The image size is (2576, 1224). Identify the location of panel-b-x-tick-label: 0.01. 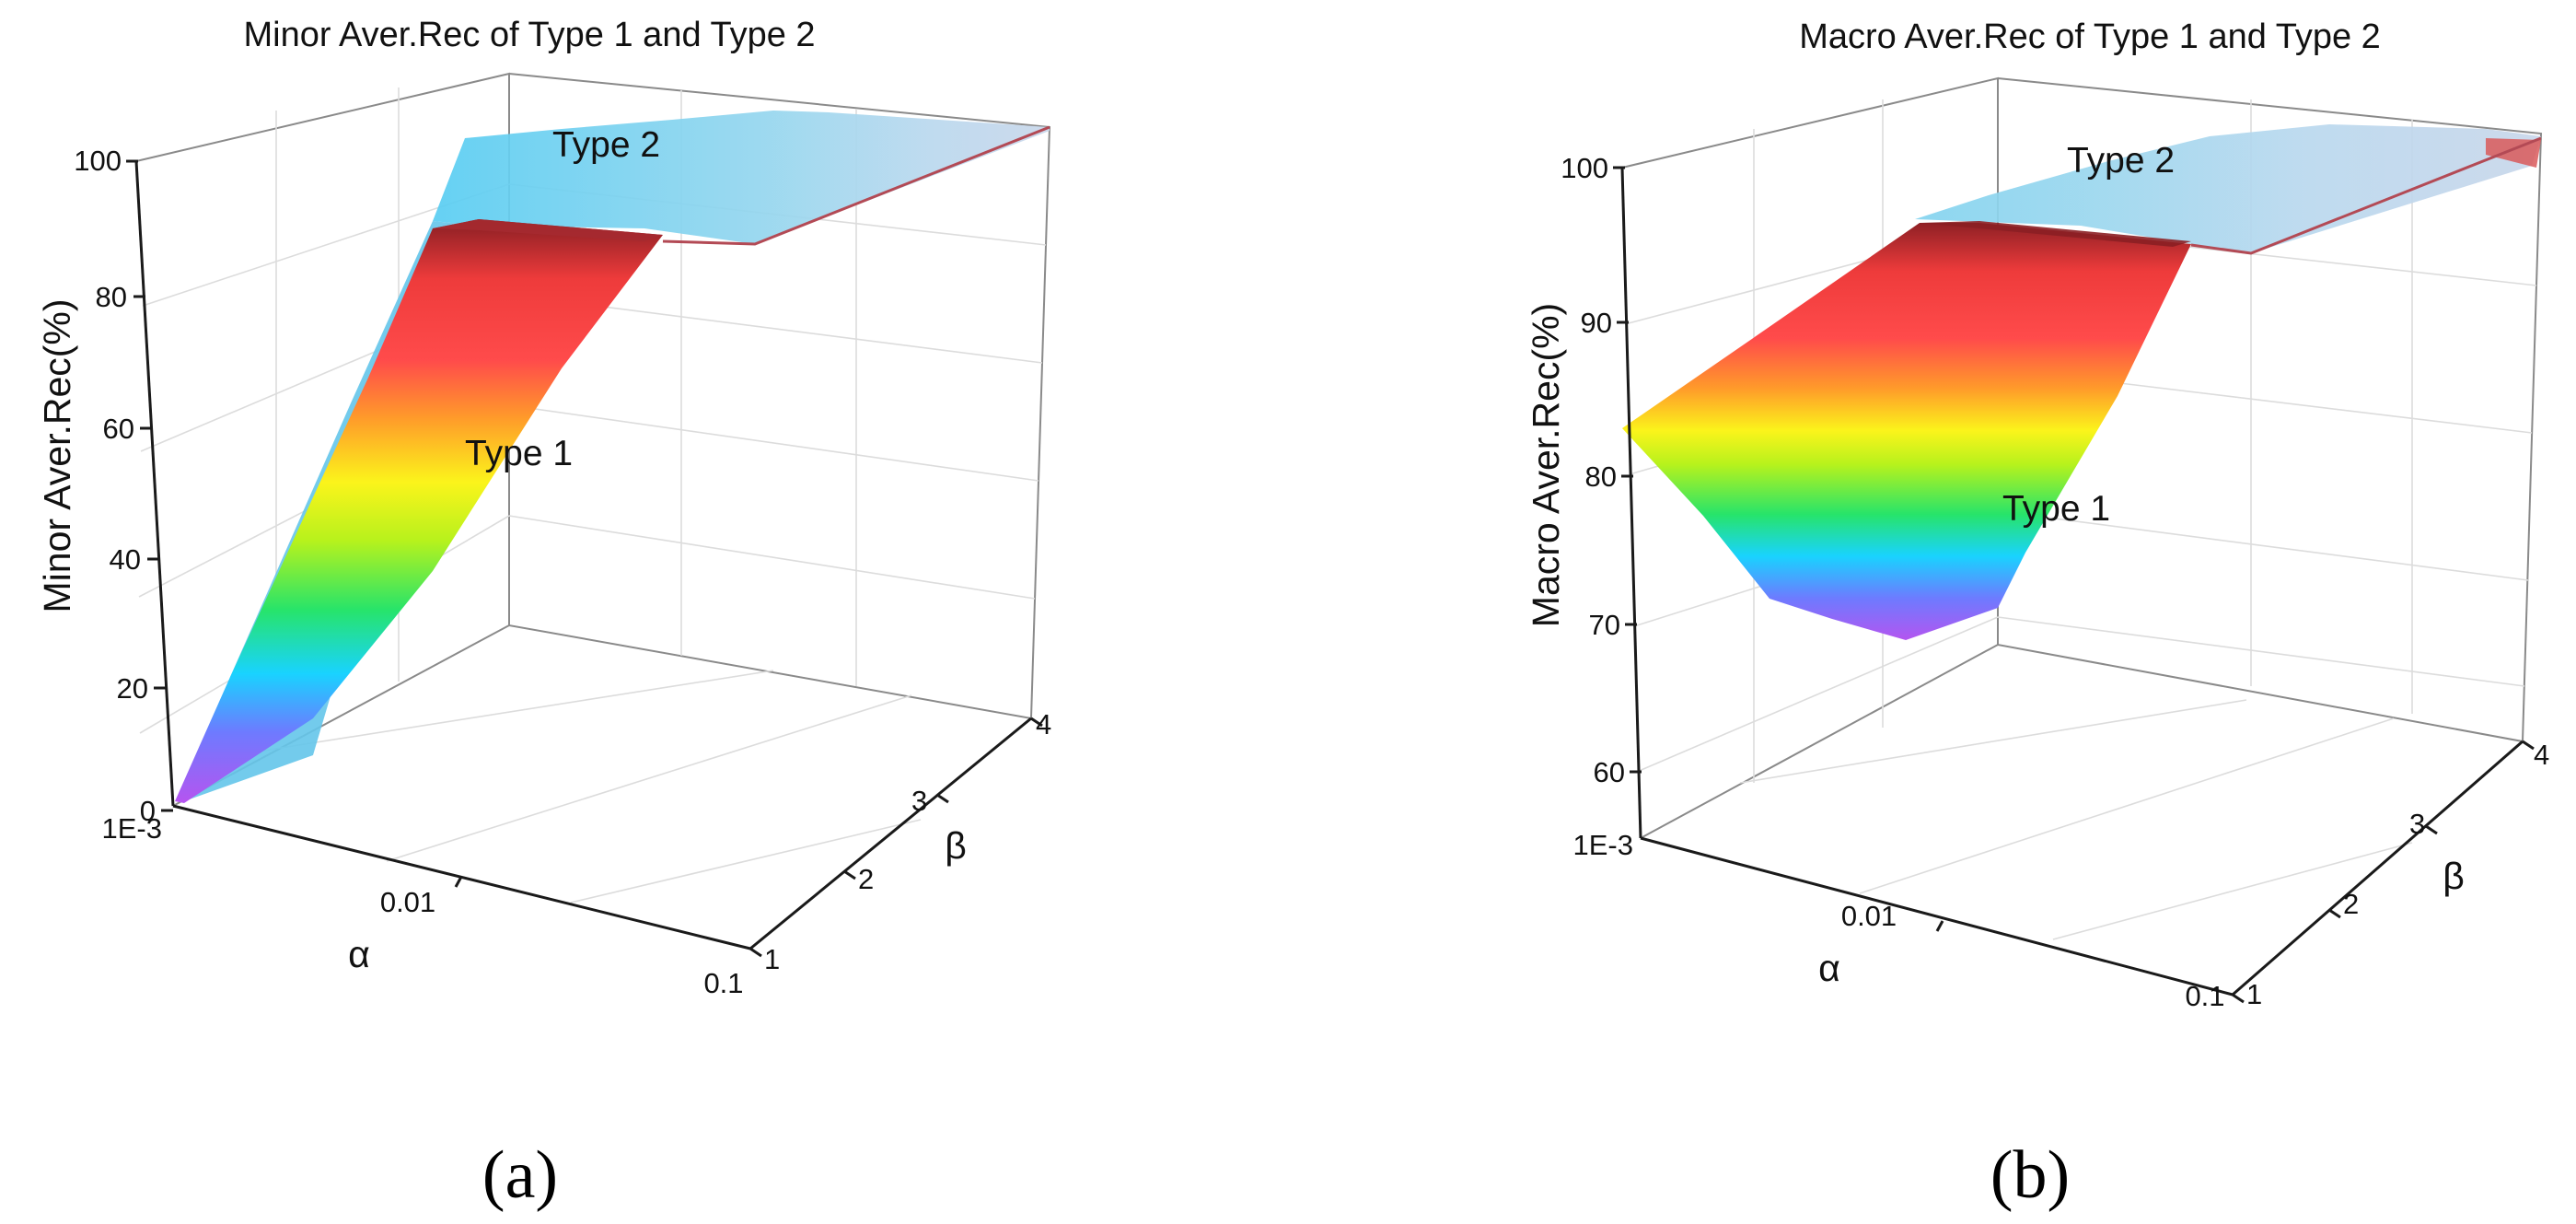
(1869, 916).